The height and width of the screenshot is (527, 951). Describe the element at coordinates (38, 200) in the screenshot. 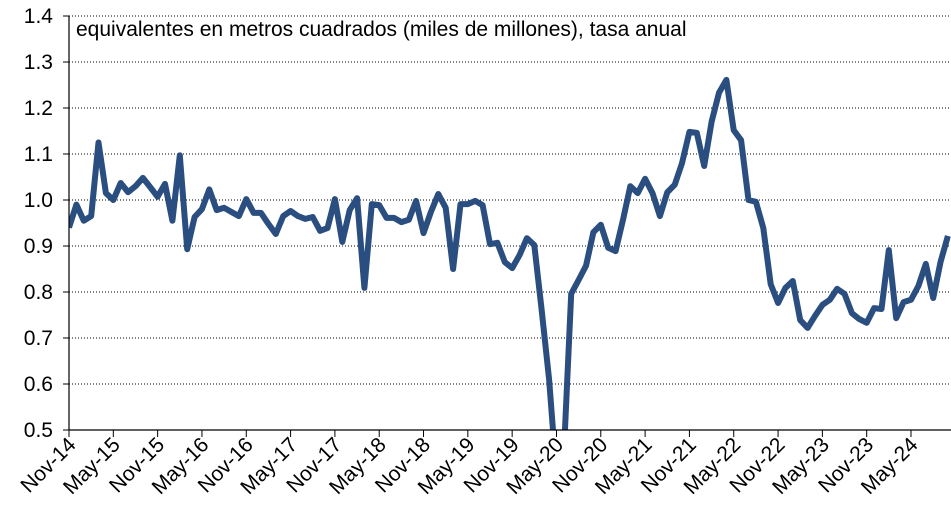

I see `y-tick-label: 1.0` at that location.